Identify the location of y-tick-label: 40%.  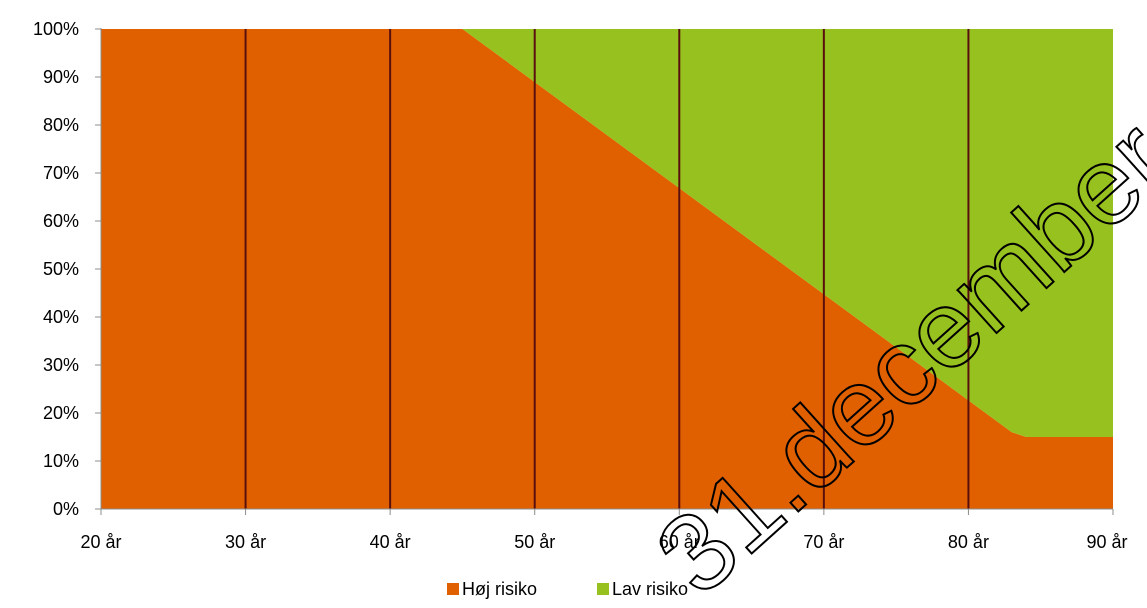
(61, 317).